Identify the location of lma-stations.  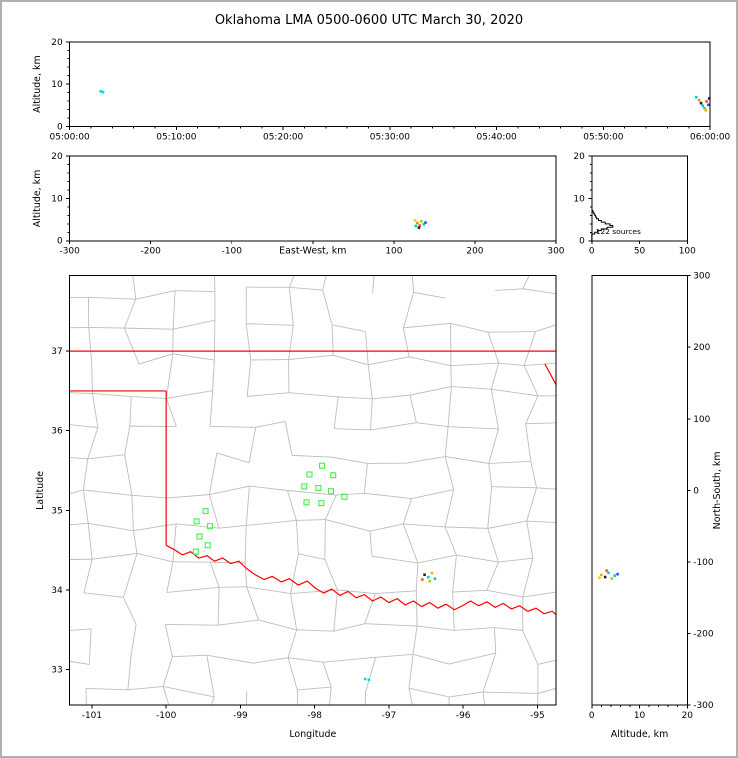
(270, 508).